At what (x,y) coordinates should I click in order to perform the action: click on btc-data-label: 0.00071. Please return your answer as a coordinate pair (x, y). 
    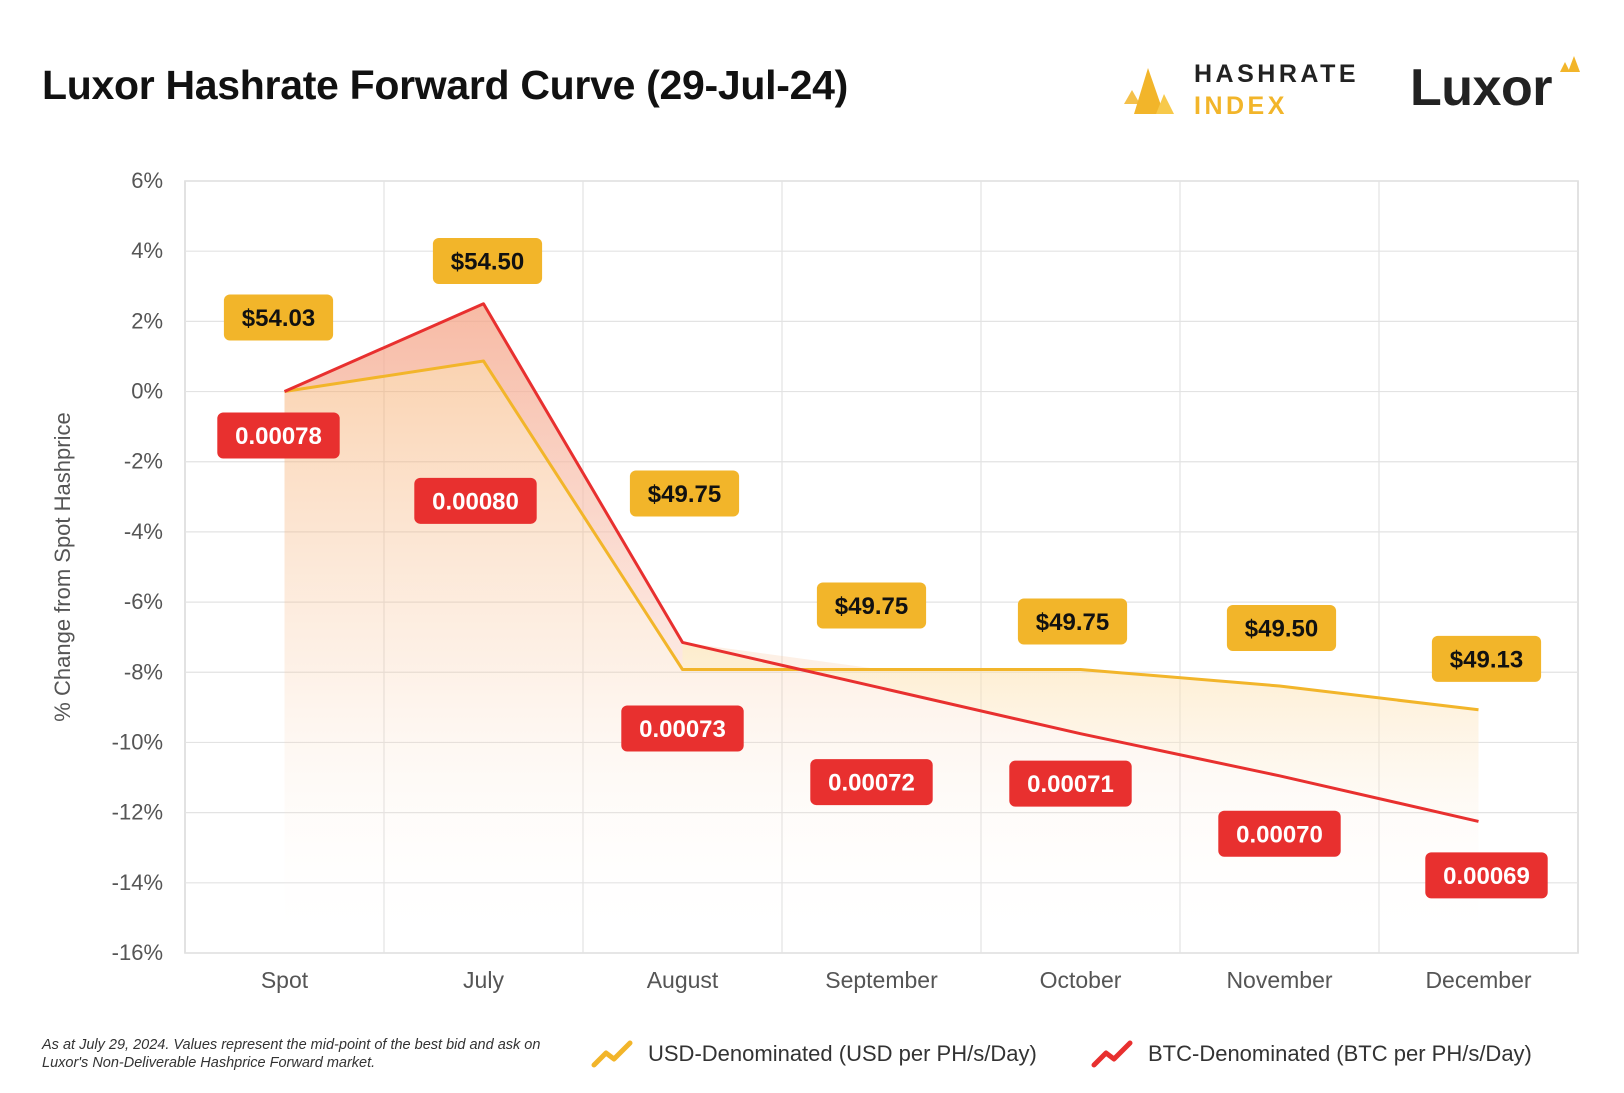
    Looking at the image, I should click on (1070, 783).